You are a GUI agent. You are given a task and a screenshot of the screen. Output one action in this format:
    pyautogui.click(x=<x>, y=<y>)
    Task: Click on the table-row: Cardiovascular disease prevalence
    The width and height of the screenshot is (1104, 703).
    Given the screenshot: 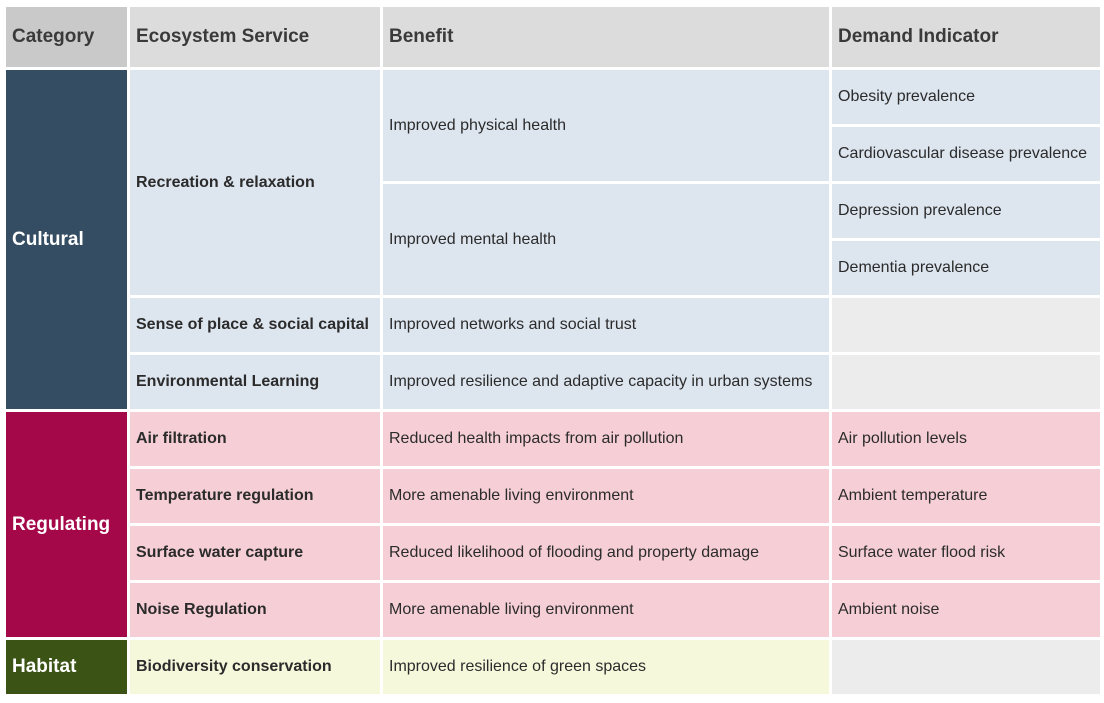 What is the action you would take?
    pyautogui.click(x=553, y=154)
    